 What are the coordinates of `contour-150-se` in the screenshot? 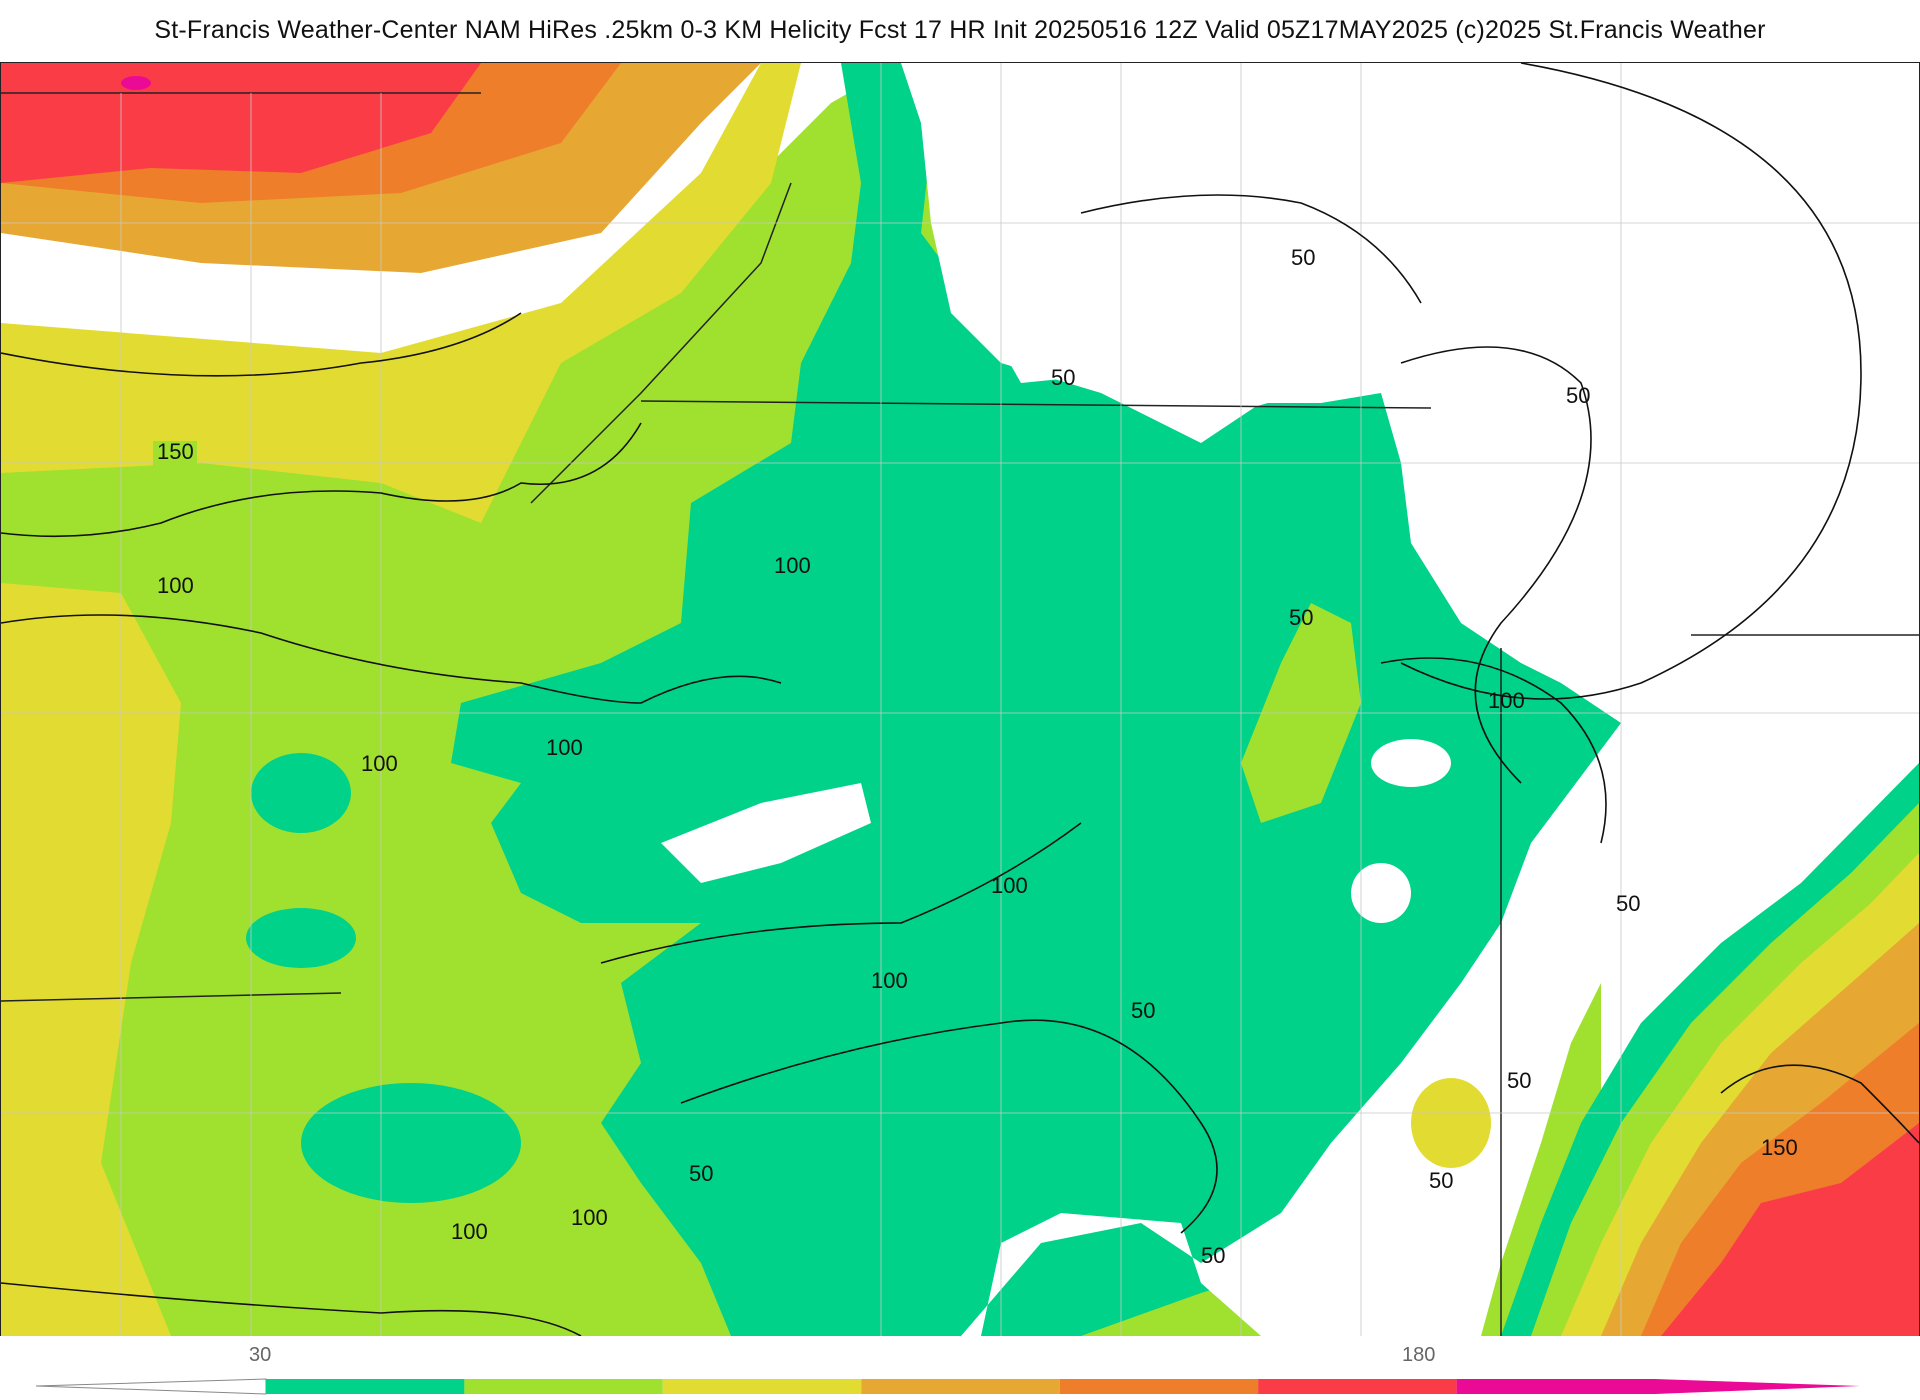 It's located at (1819, 1104).